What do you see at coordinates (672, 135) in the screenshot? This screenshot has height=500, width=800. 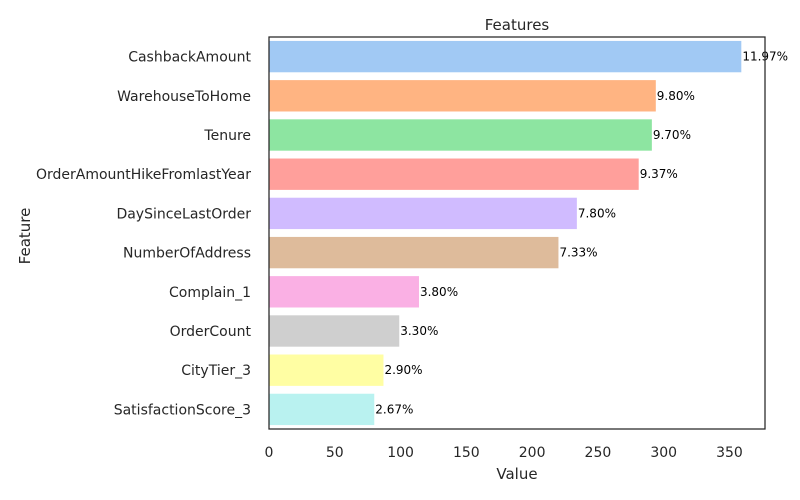 I see `data-label: 9.70%` at bounding box center [672, 135].